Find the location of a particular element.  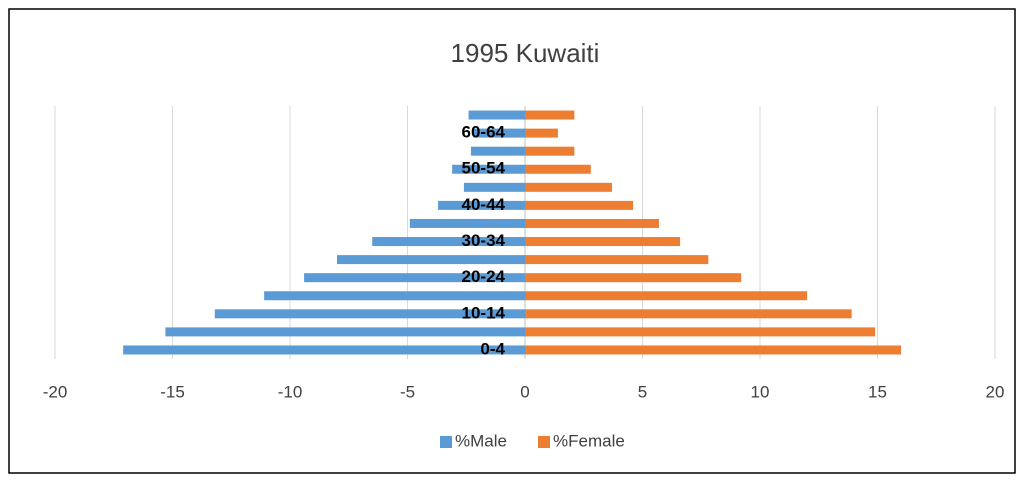

x-tick-label: 5 is located at coordinates (642, 391).